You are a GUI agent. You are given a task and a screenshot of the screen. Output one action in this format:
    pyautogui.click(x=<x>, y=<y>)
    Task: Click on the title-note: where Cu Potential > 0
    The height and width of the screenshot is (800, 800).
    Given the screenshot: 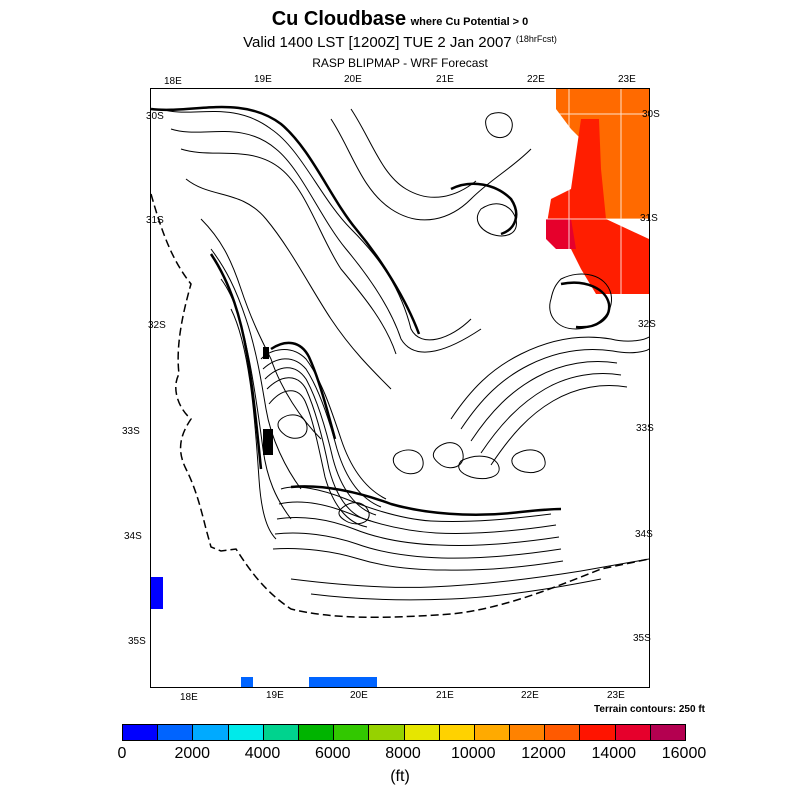 What is the action you would take?
    pyautogui.click(x=469, y=22)
    